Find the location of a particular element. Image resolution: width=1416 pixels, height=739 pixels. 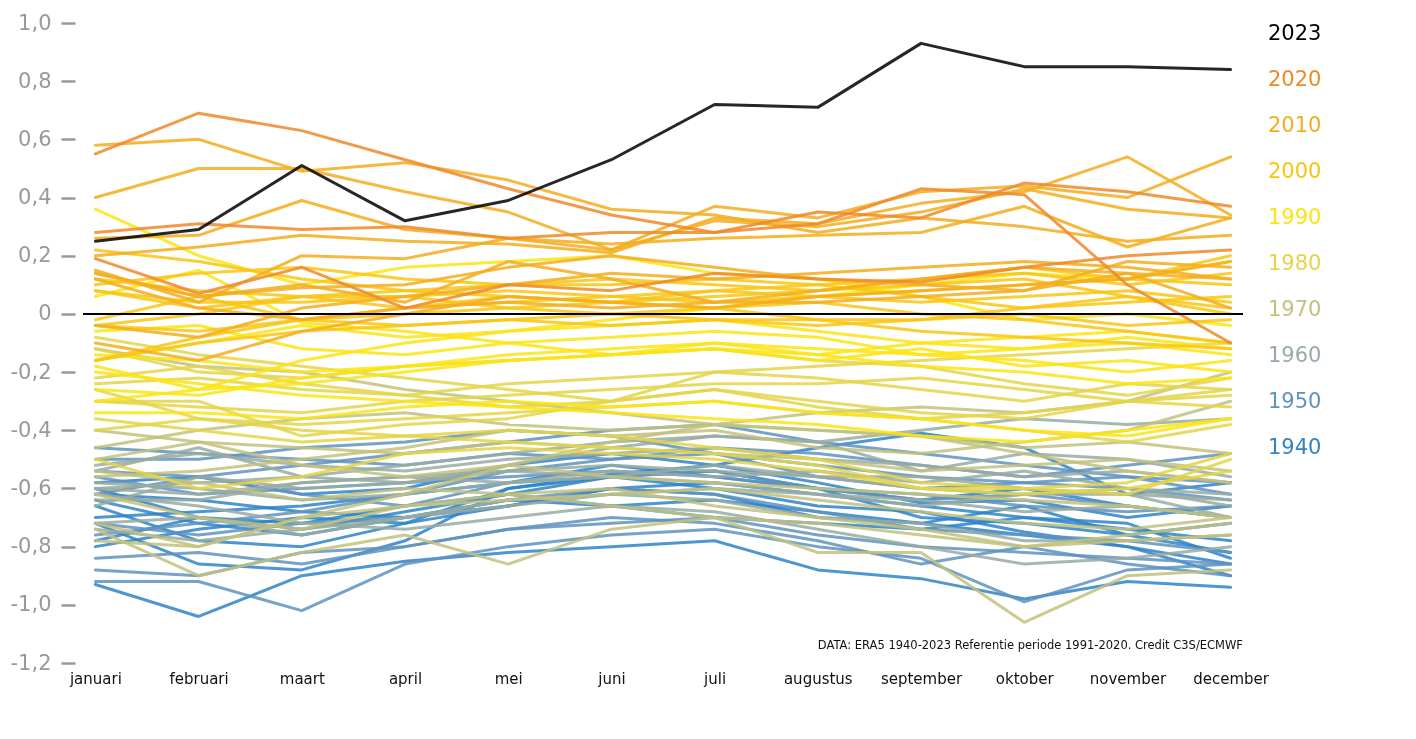

y-tick-label: -0,4 is located at coordinates (31, 429).